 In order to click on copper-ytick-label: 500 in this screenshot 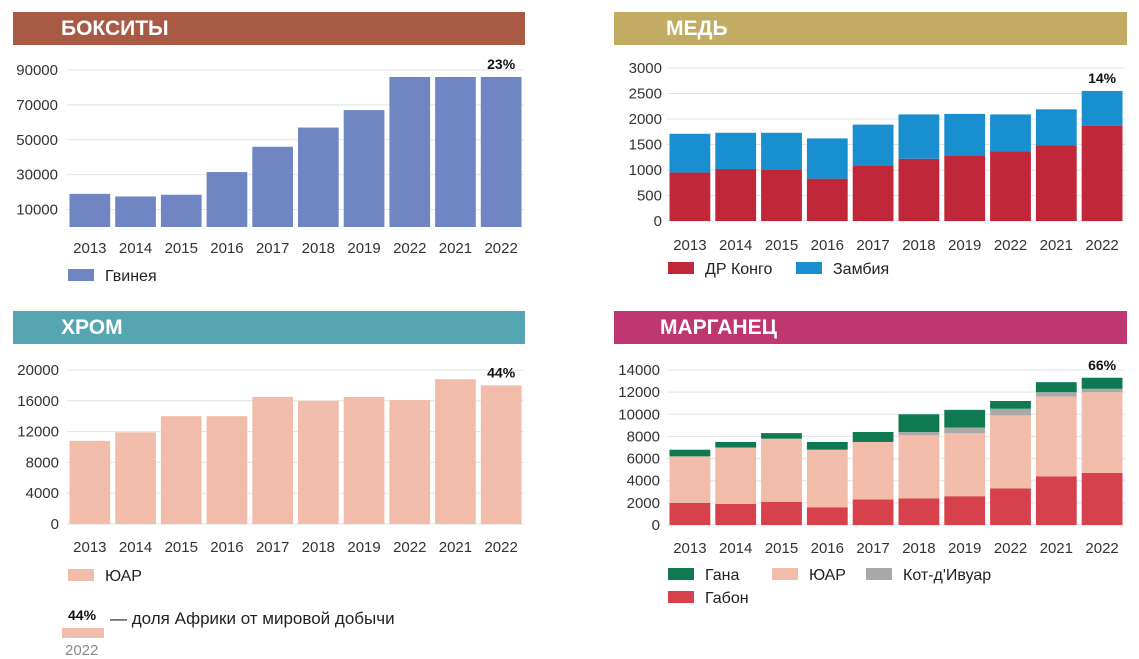, I will do `click(649, 196)`.